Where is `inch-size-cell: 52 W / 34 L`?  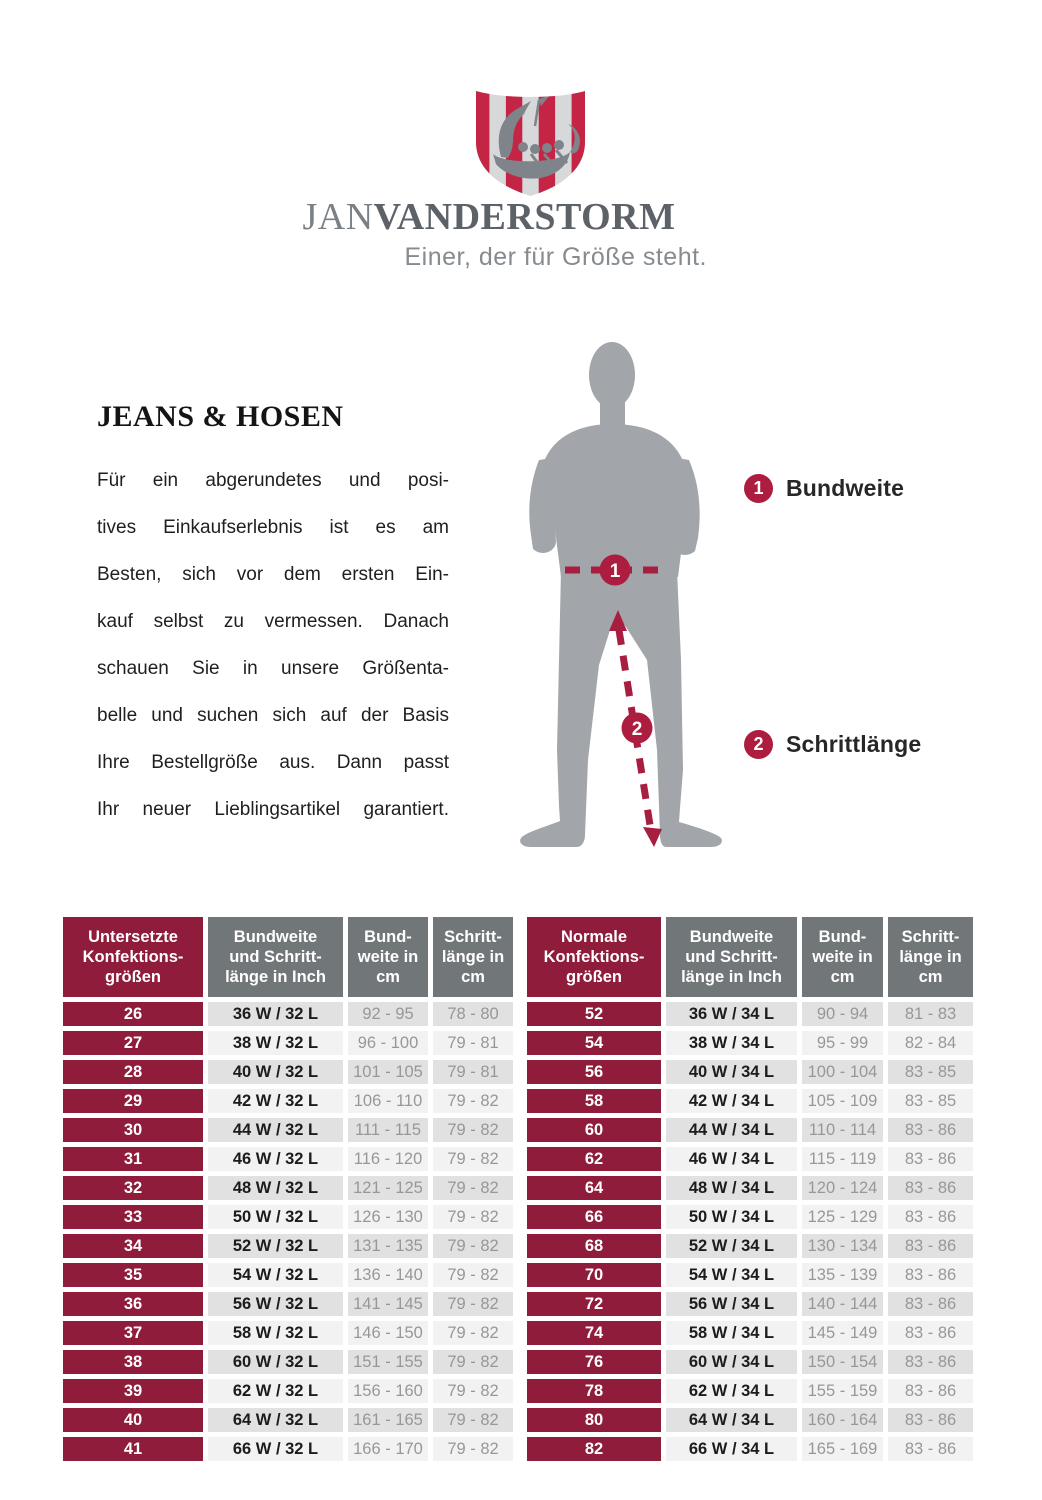
inch-size-cell: 52 W / 34 L is located at coordinates (731, 1246).